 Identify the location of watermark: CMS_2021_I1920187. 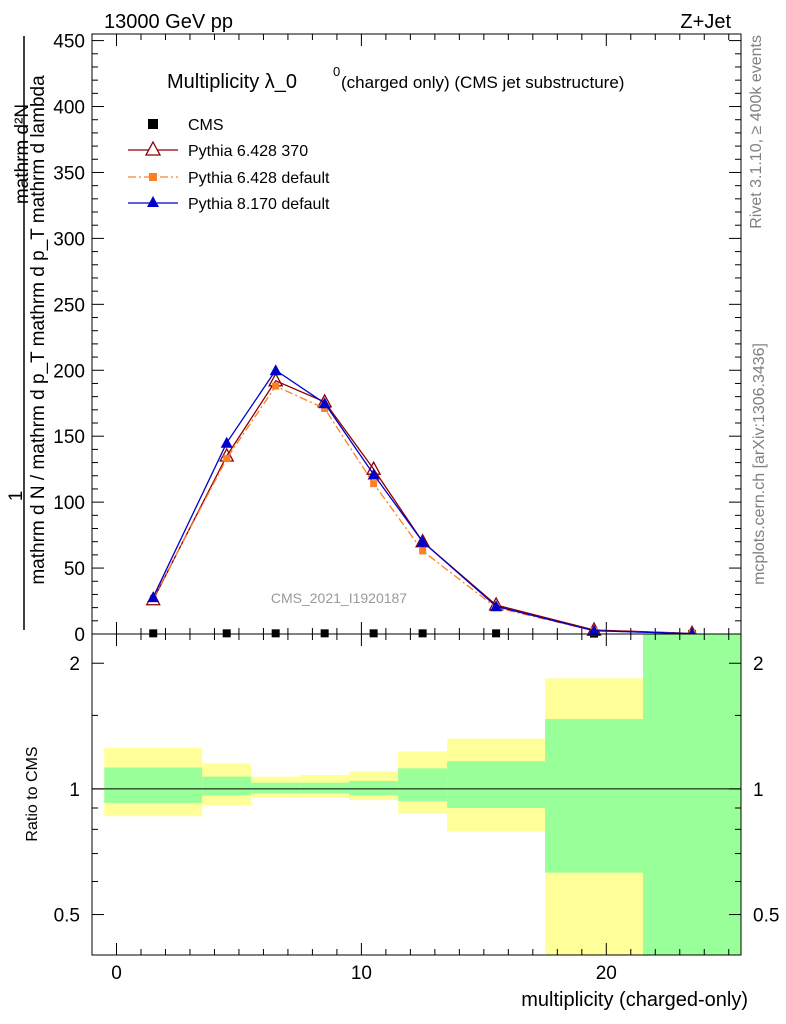
(339, 598).